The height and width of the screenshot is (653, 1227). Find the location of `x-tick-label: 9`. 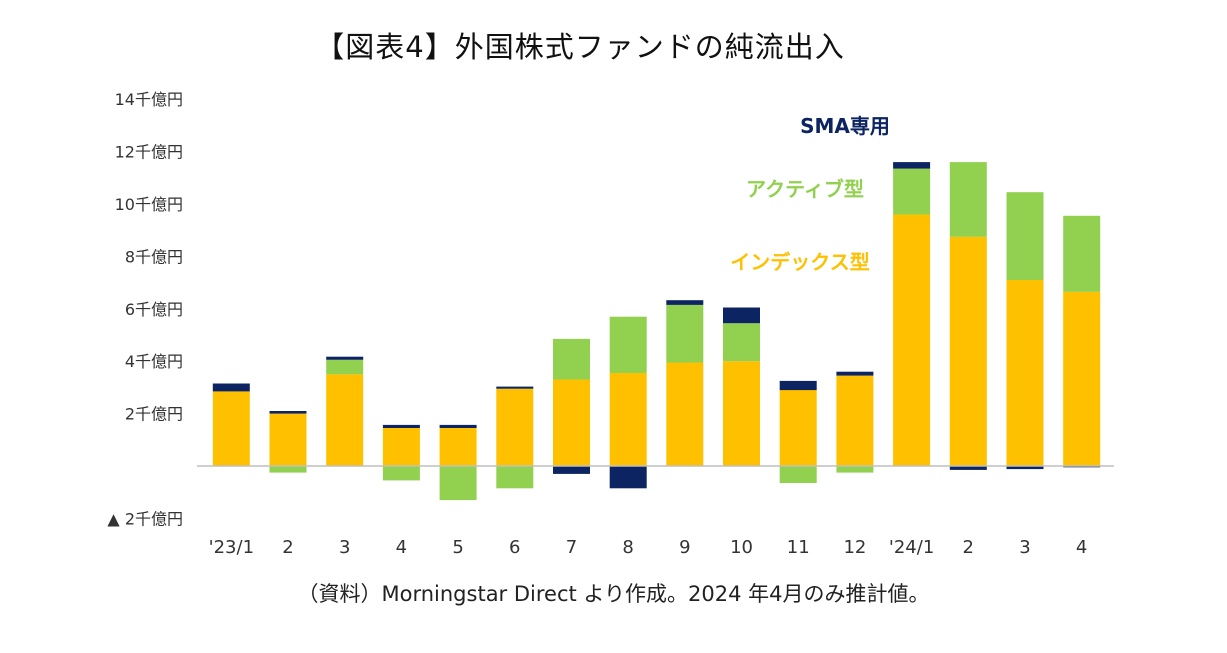

x-tick-label: 9 is located at coordinates (684, 547).